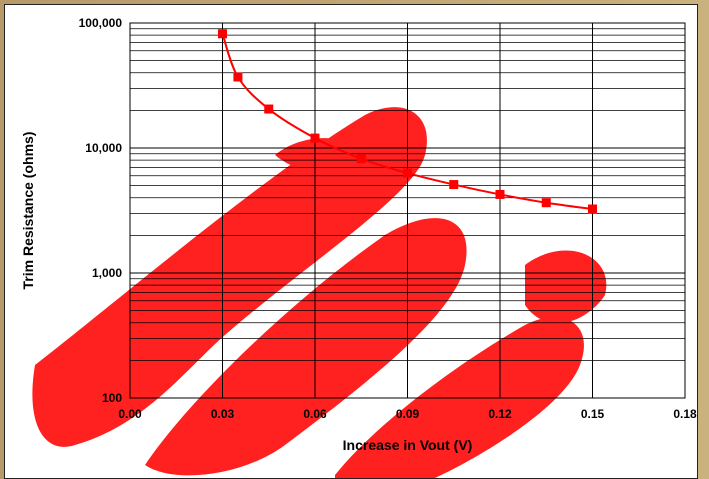 This screenshot has width=709, height=479. What do you see at coordinates (500, 414) in the screenshot?
I see `x-tick-label: 0.12` at bounding box center [500, 414].